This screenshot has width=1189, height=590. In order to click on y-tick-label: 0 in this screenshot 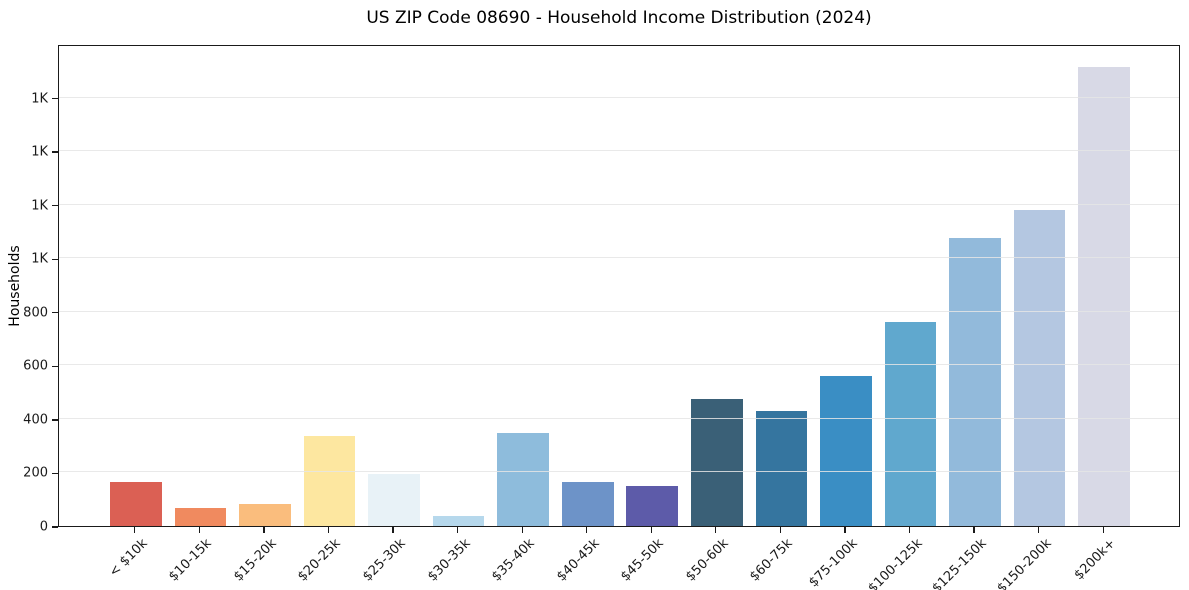, I will do `click(43, 527)`.